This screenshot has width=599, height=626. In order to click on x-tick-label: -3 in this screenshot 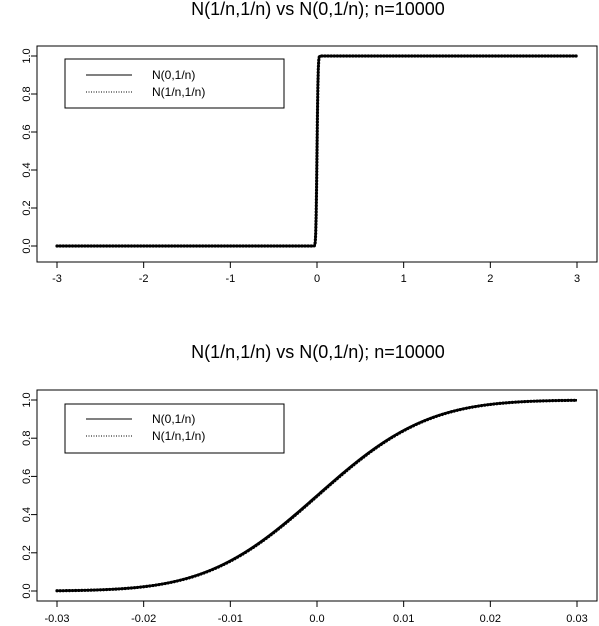, I will do `click(57, 279)`.